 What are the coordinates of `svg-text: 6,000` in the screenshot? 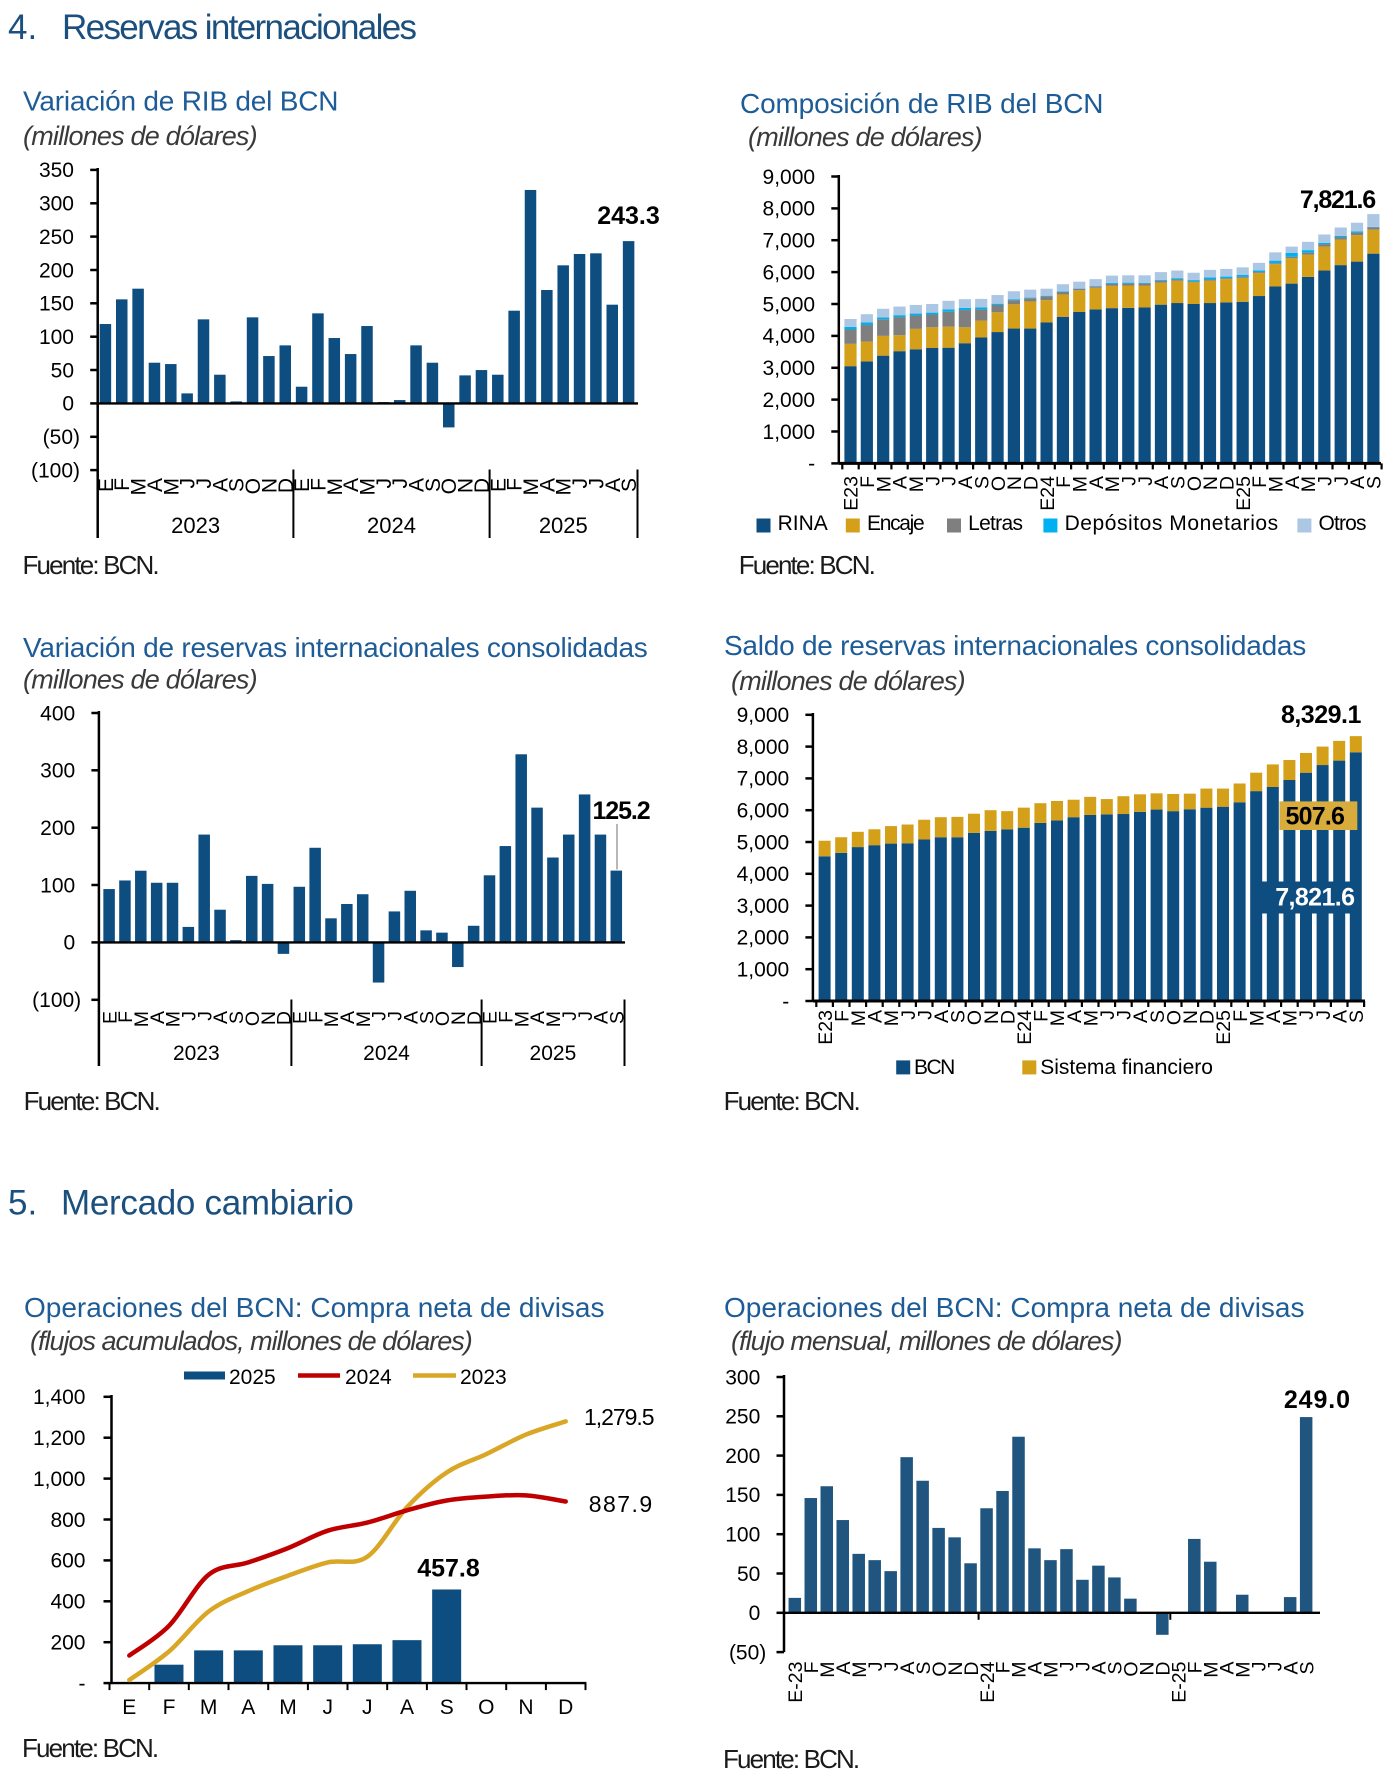 It's located at (763, 811).